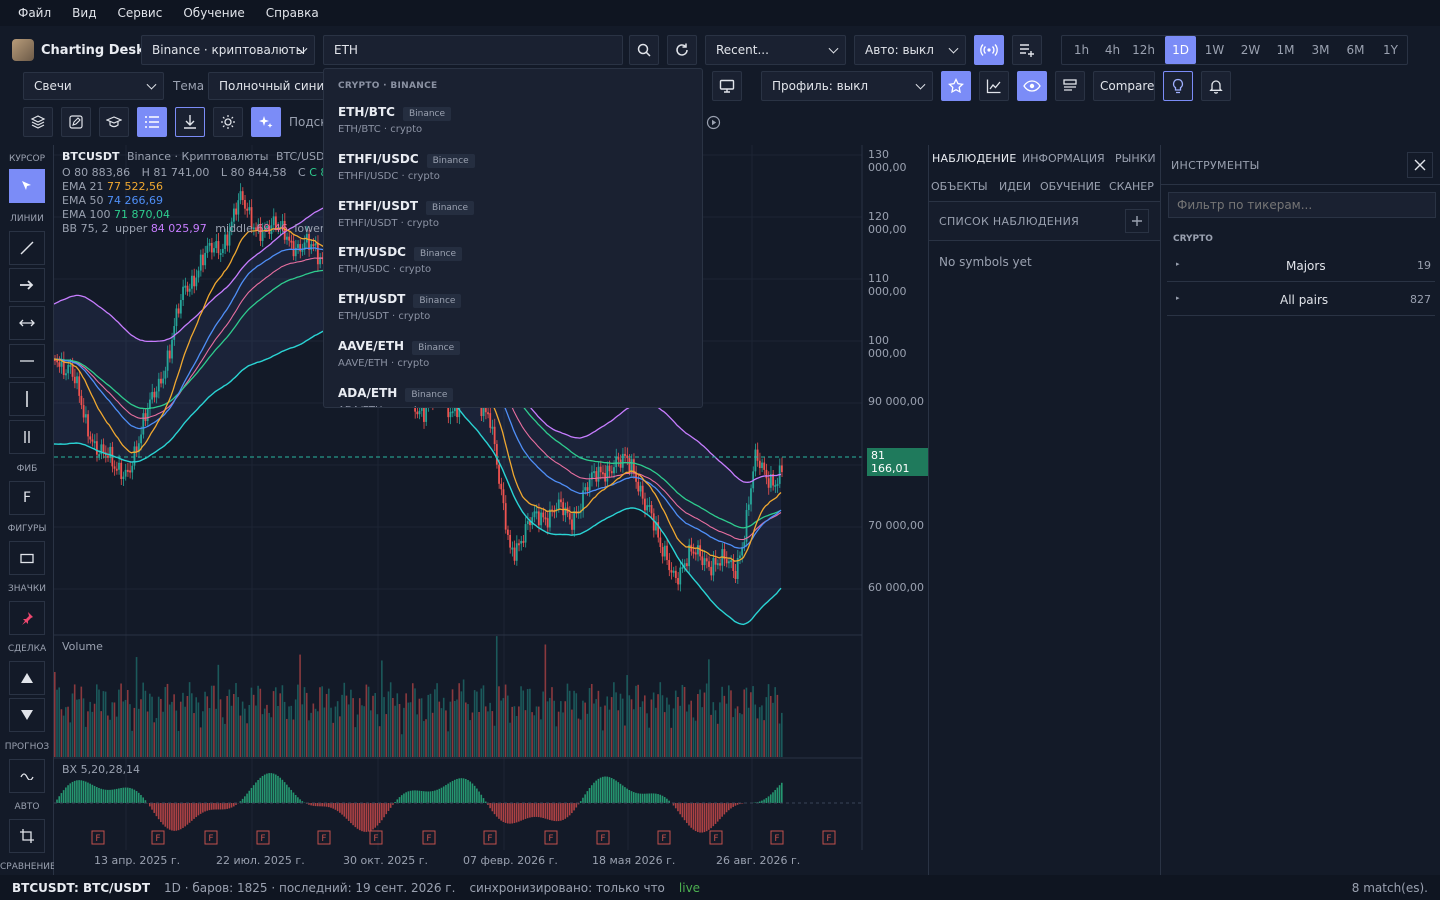  I want to click on event-marker-box, so click(376, 837).